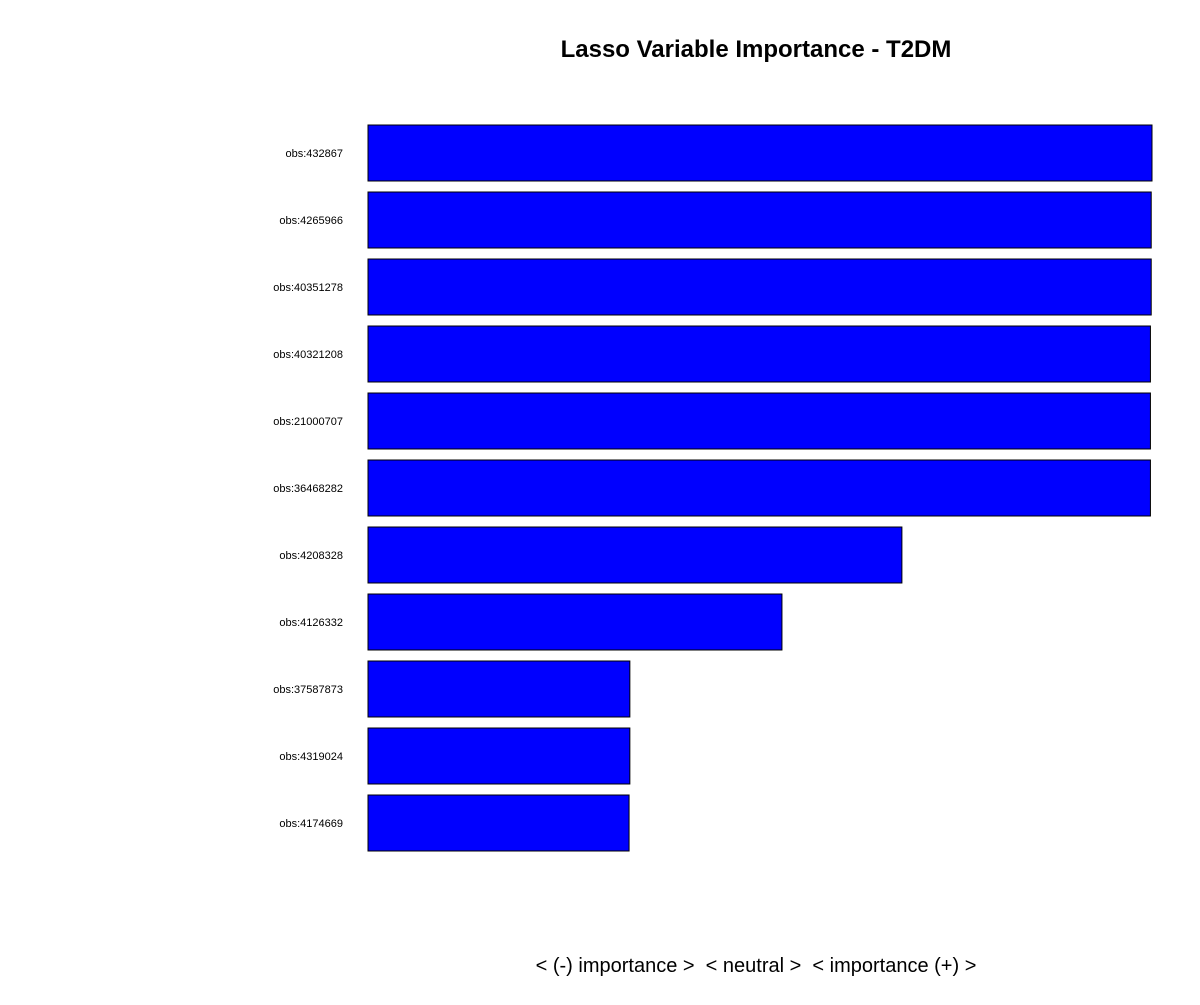 This screenshot has height=1005, width=1200. I want to click on category-label: obs:432867, so click(315, 154).